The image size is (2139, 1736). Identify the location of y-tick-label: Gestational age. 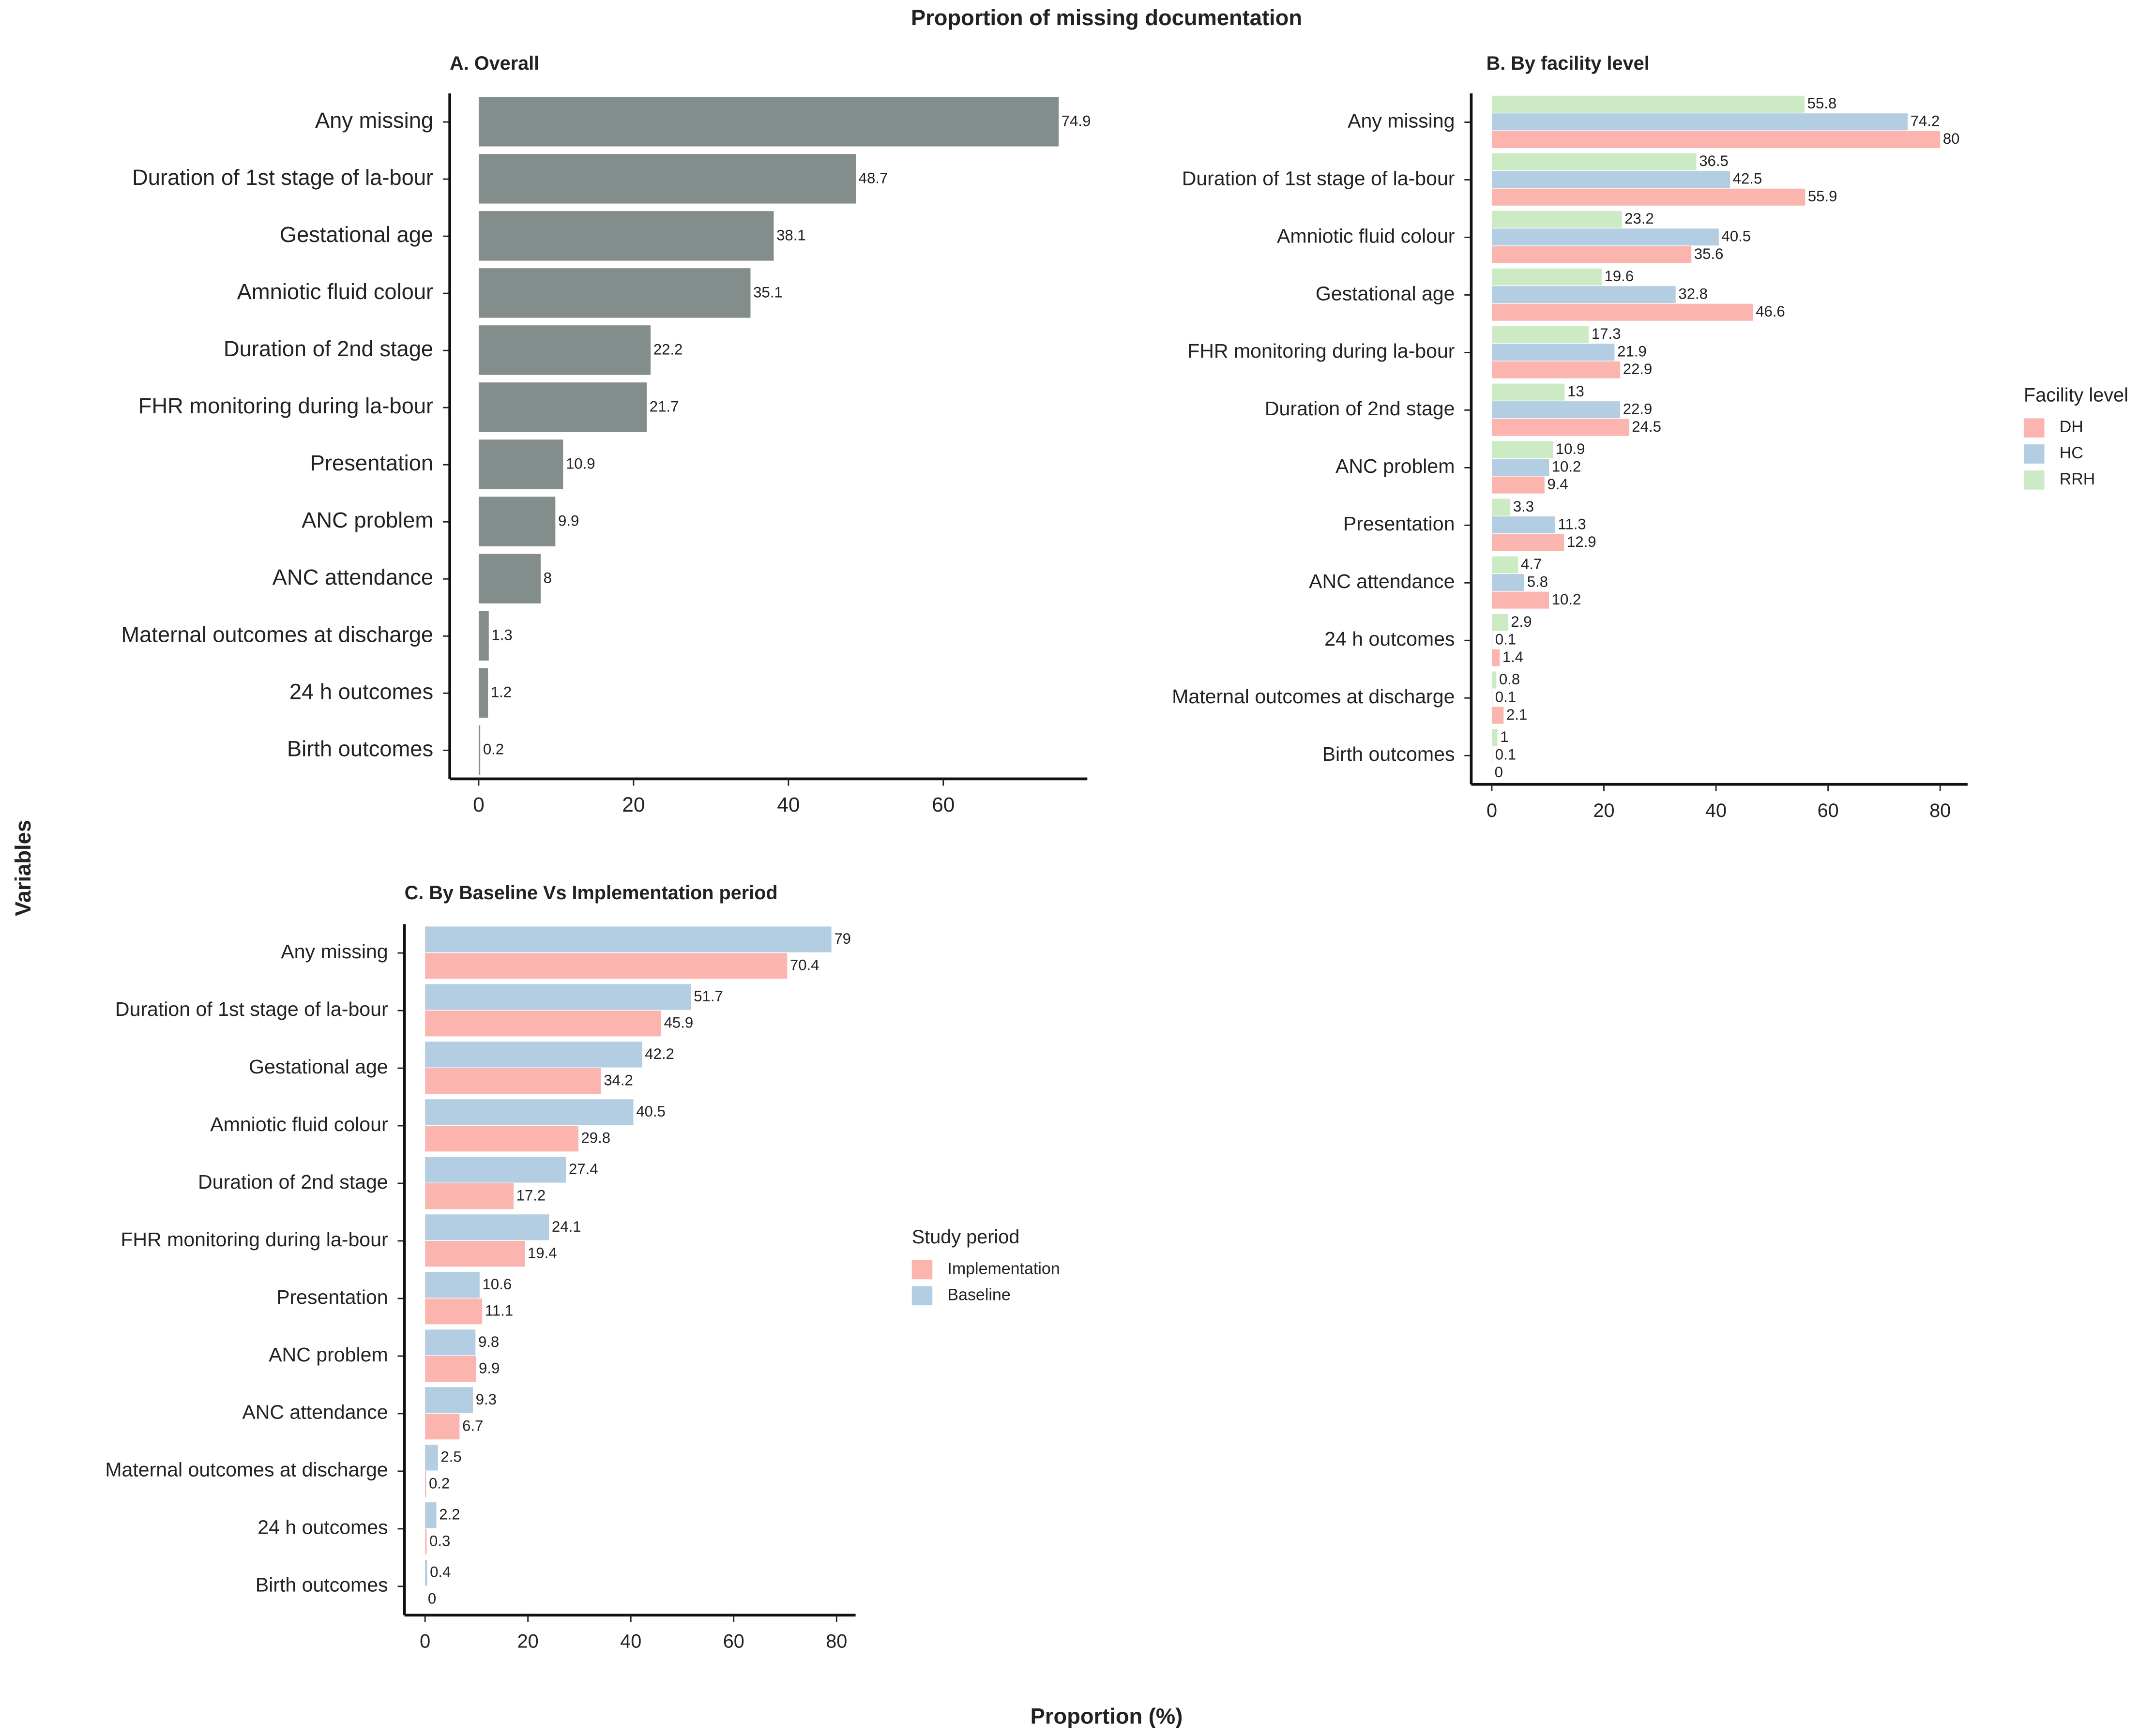
(319, 1067).